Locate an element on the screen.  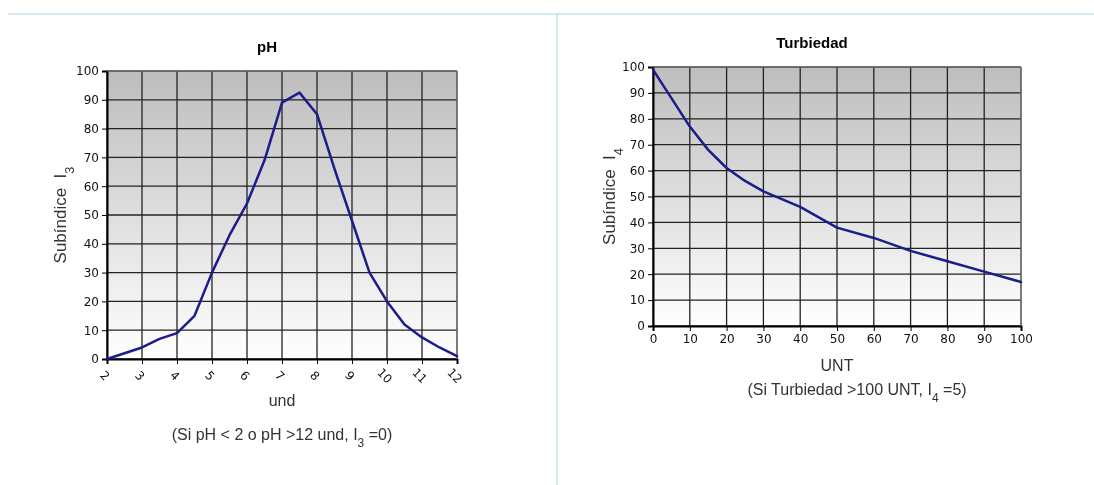
x-tick-label: 40 is located at coordinates (801, 338).